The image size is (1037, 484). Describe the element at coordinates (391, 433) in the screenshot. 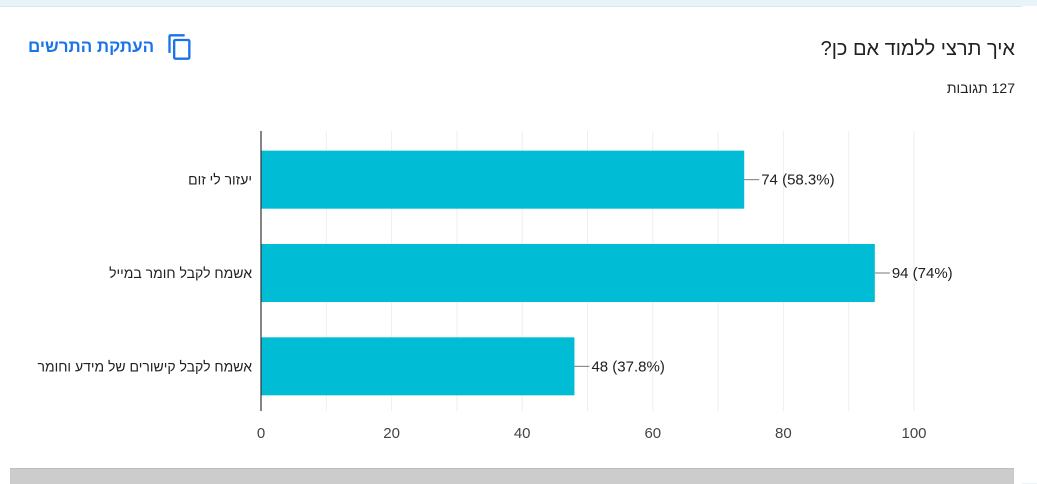

I see `x-tick-label: 20` at that location.